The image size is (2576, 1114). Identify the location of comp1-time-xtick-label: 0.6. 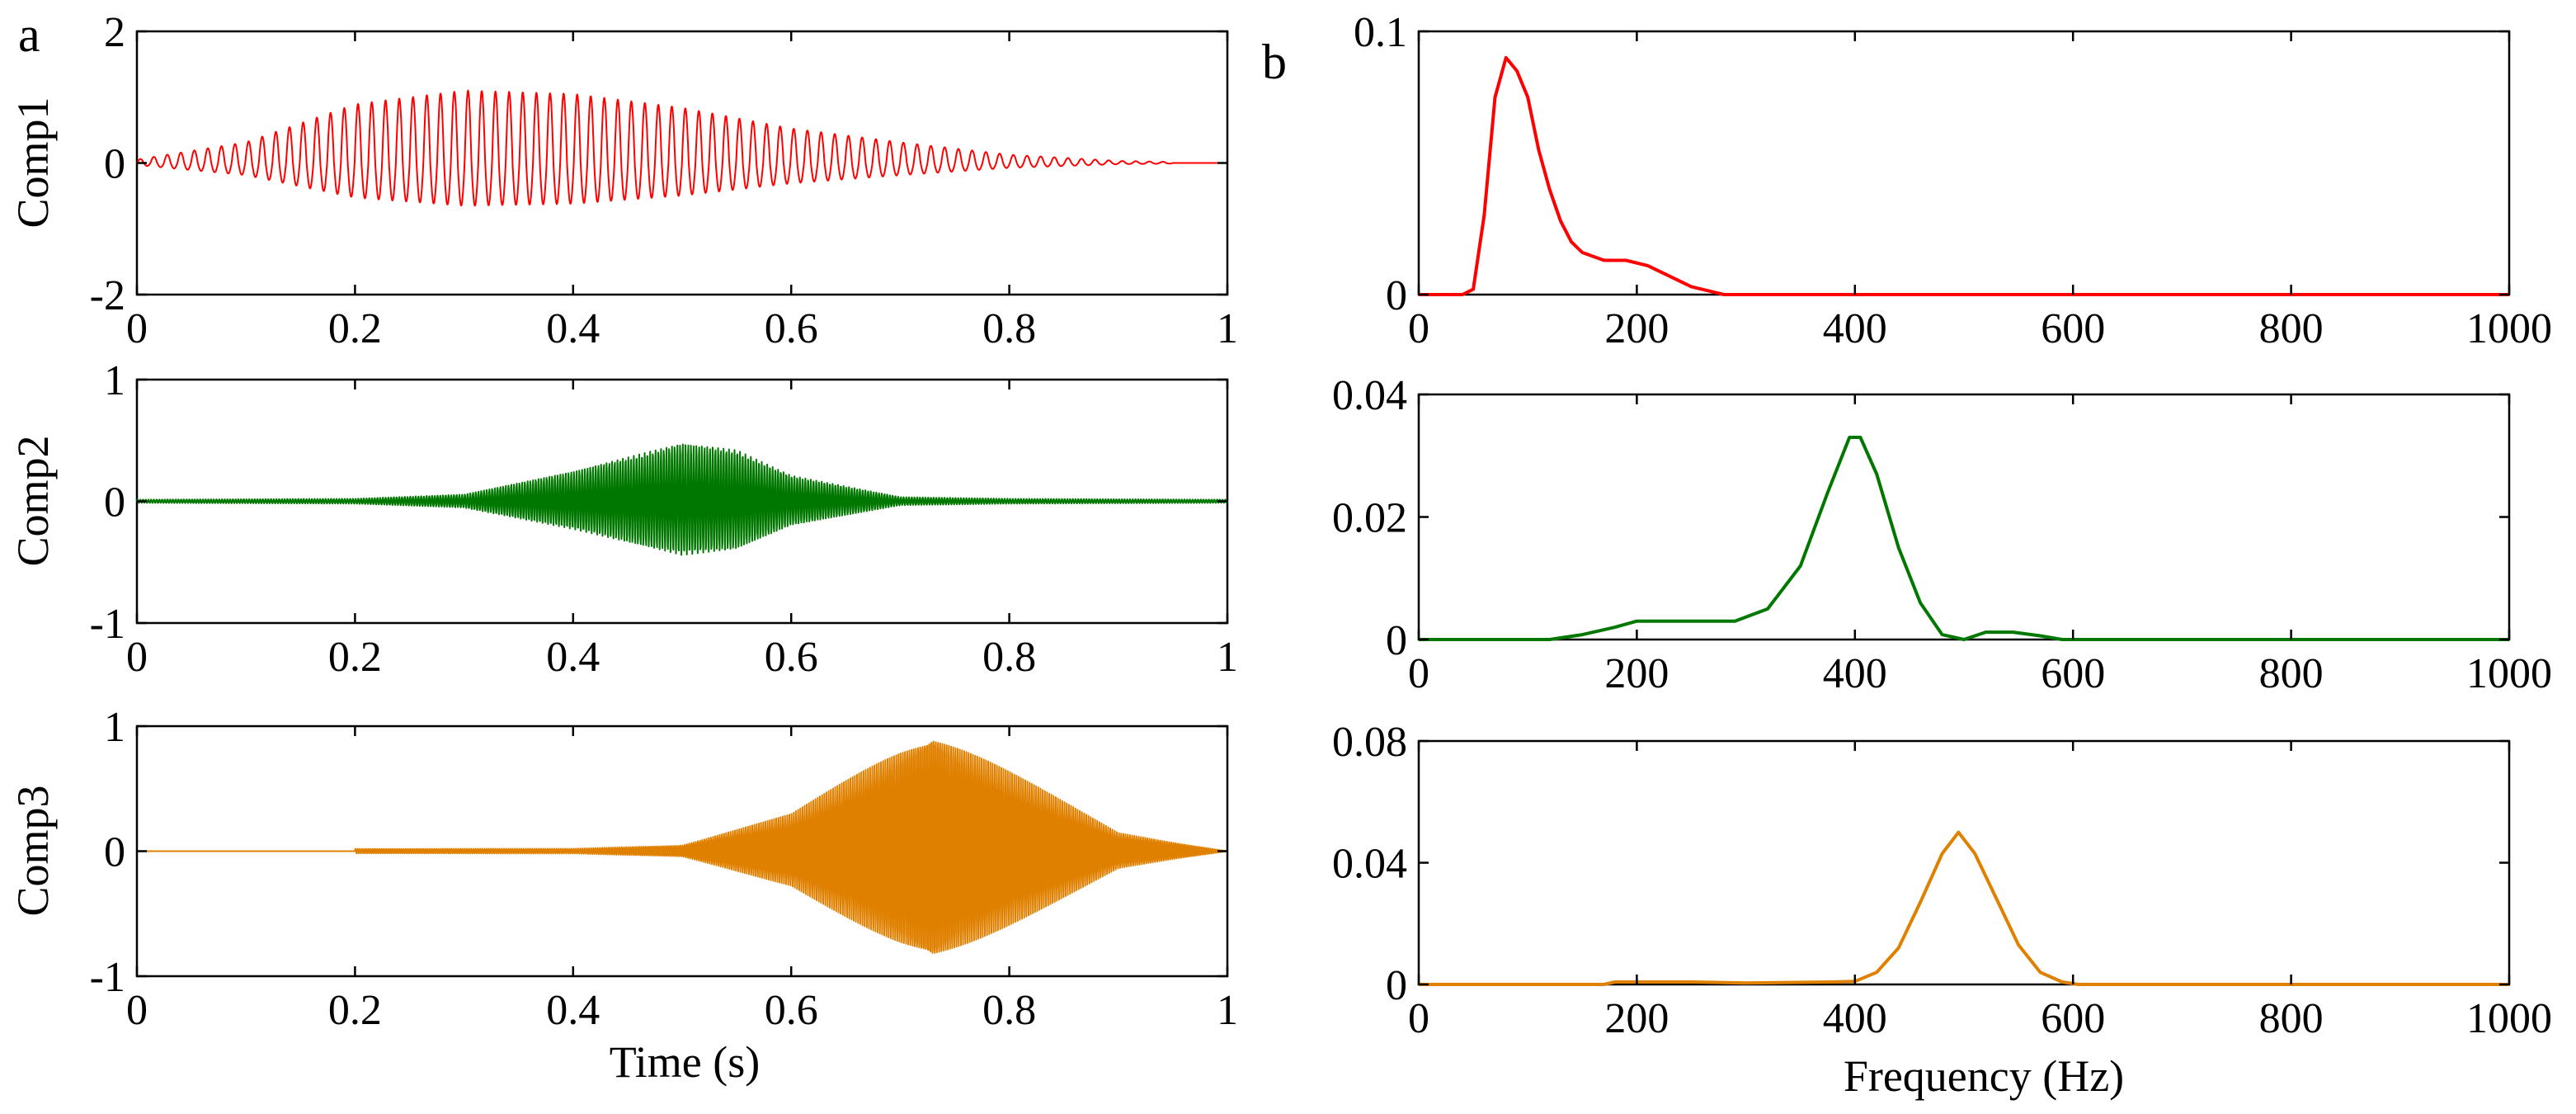
(791, 328).